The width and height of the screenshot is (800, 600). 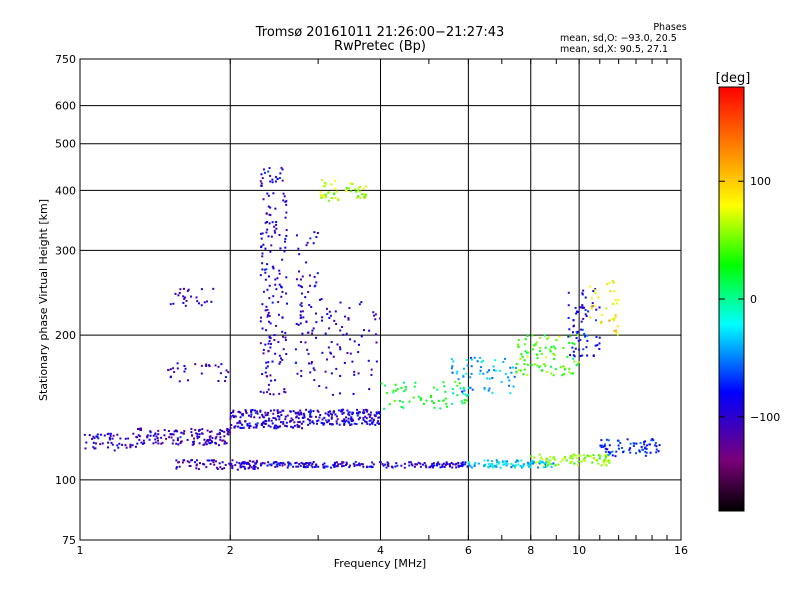 I want to click on y-axis-label: Stationary phase Virtual Height [km], so click(x=43, y=300).